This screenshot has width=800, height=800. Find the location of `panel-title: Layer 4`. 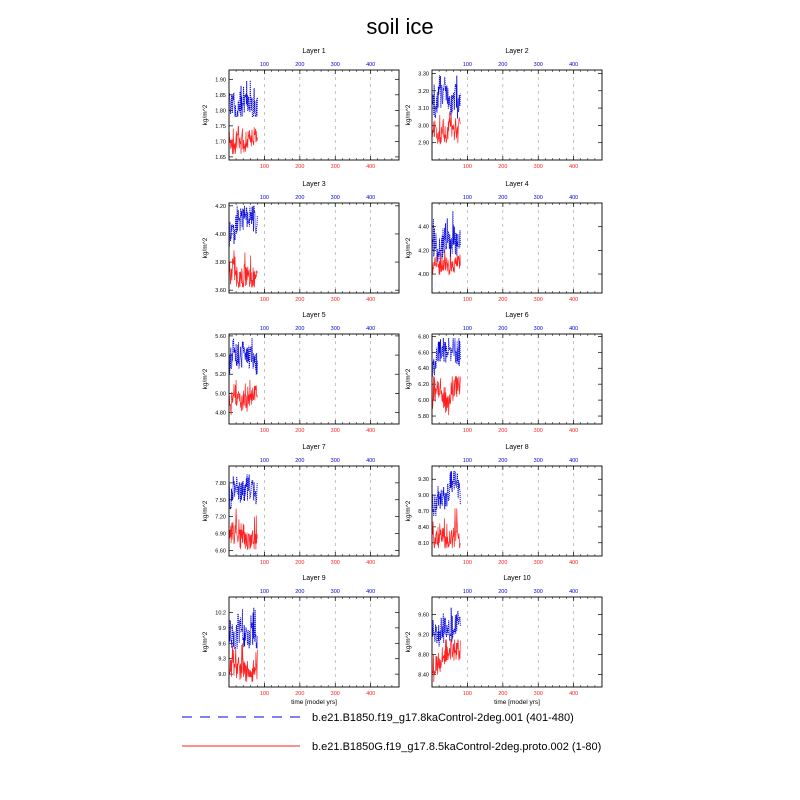

panel-title: Layer 4 is located at coordinates (516, 184).